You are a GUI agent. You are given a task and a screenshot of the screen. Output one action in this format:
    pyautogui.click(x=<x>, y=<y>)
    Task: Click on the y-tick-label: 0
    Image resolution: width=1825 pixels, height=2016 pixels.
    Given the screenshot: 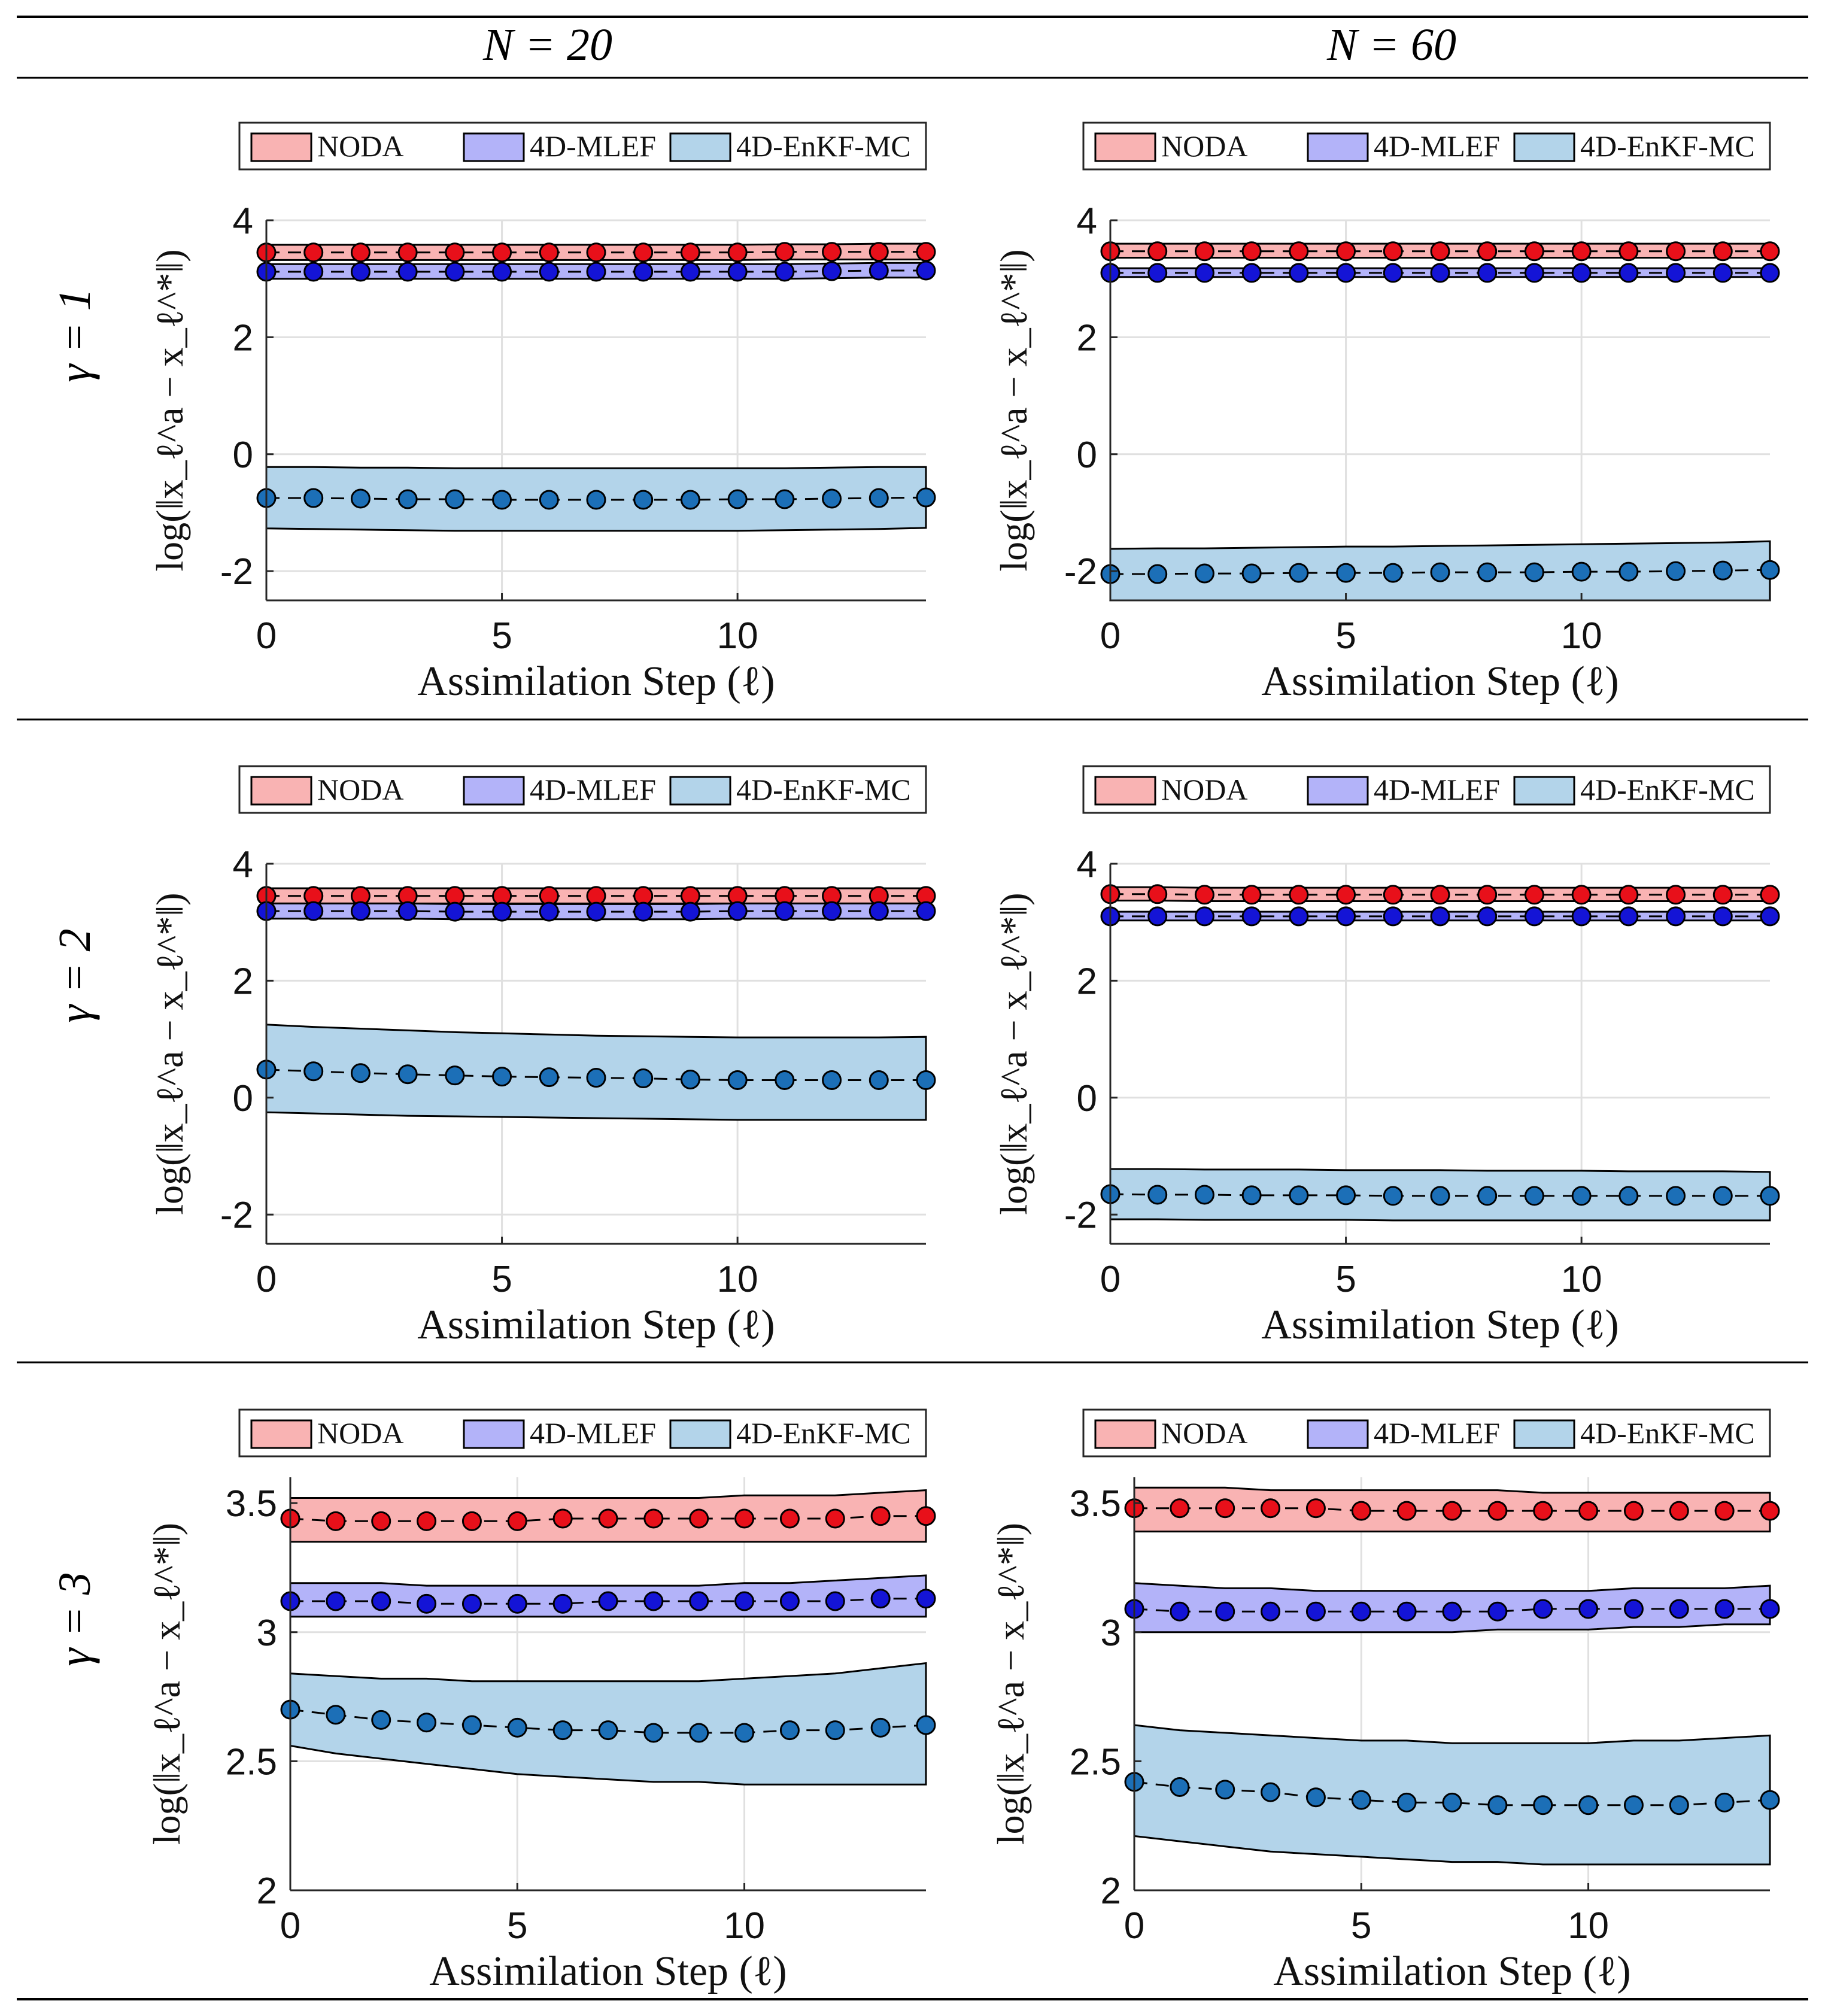 What is the action you would take?
    pyautogui.click(x=1087, y=1098)
    